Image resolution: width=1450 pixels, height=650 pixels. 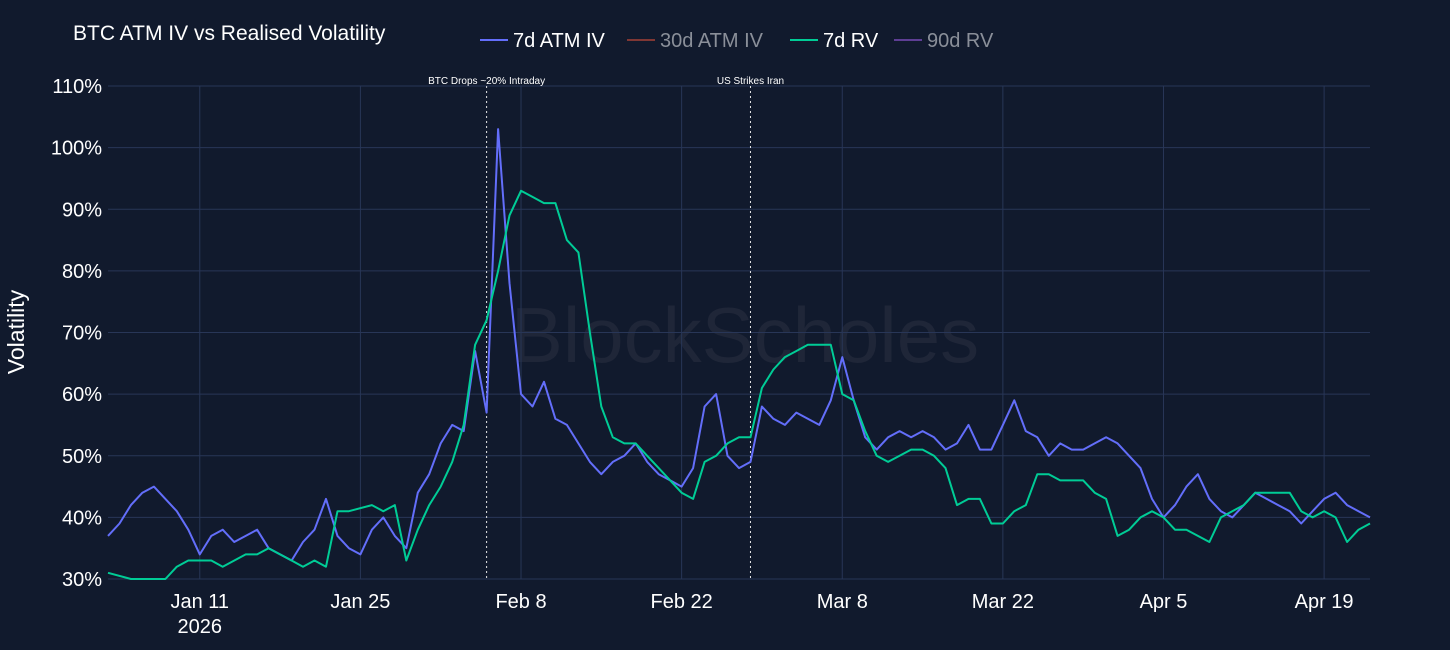 What do you see at coordinates (82, 395) in the screenshot?
I see `y-tick-label: 60%` at bounding box center [82, 395].